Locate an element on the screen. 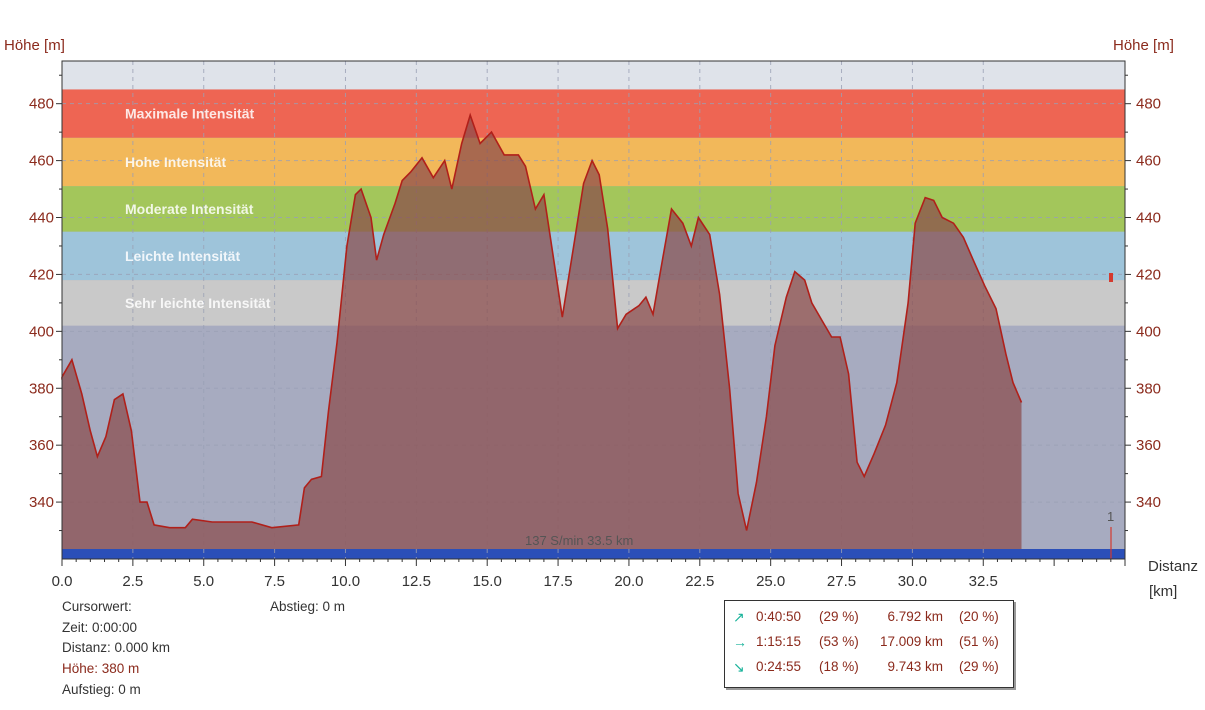 The image size is (1205, 710). summary-distance-pct: (29 %) is located at coordinates (979, 666).